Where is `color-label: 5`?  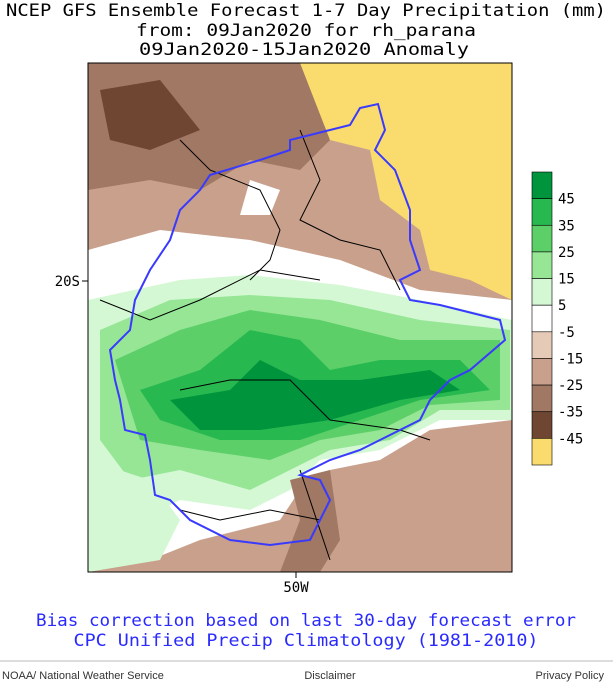
color-label: 5 is located at coordinates (562, 306).